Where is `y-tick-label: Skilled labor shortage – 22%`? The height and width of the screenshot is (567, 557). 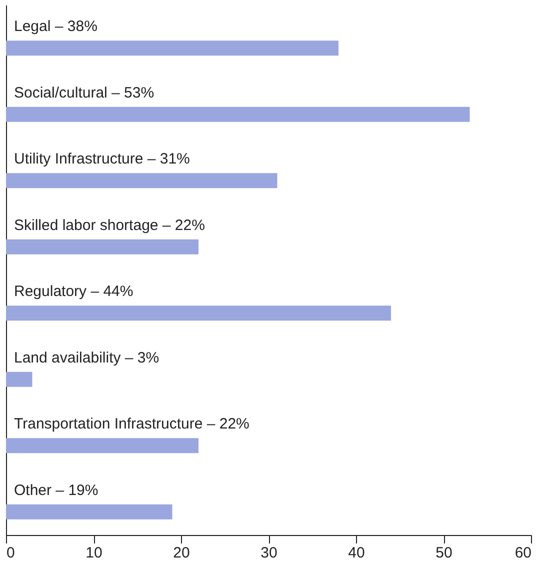 y-tick-label: Skilled labor shortage – 22% is located at coordinates (109, 225).